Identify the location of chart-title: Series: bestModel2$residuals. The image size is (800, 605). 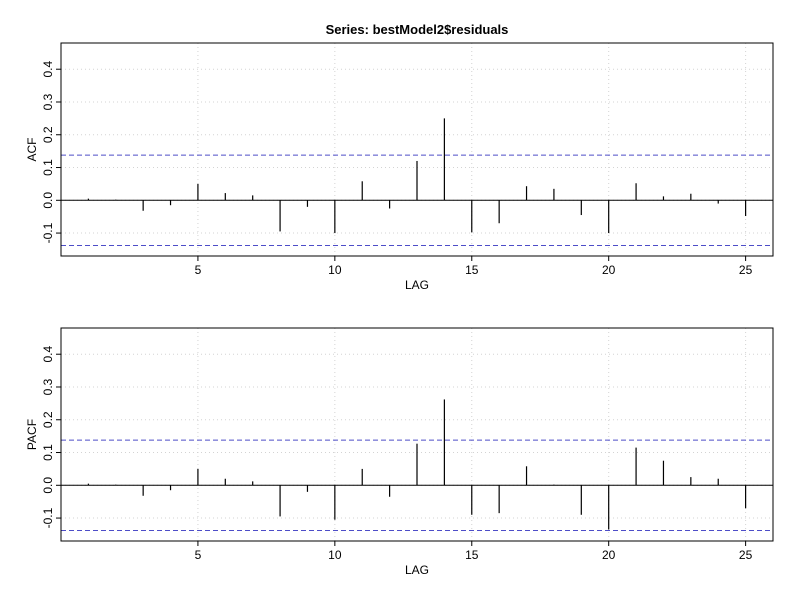
(417, 29).